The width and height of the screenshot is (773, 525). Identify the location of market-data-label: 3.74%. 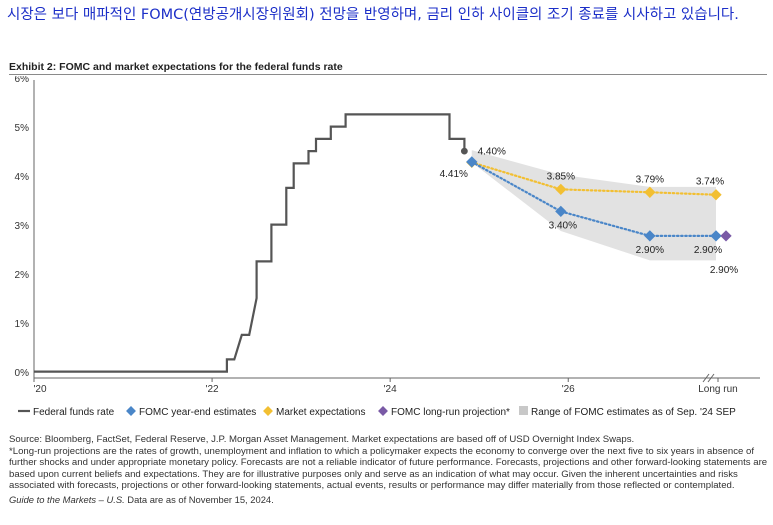
(710, 182).